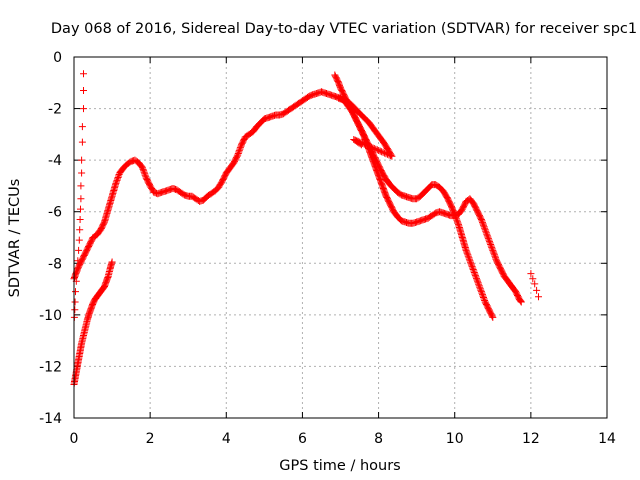  What do you see at coordinates (74, 439) in the screenshot?
I see `x-tick-label: 0` at bounding box center [74, 439].